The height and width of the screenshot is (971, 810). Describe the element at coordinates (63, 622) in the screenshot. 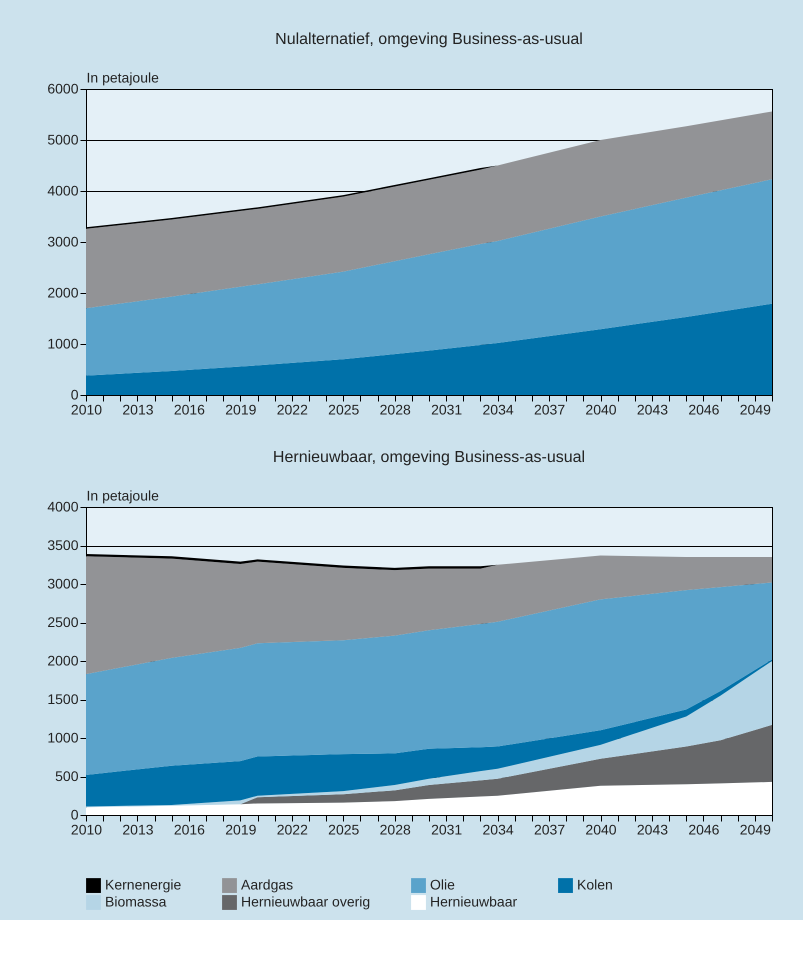

I see `y-tick-label: 2500` at that location.